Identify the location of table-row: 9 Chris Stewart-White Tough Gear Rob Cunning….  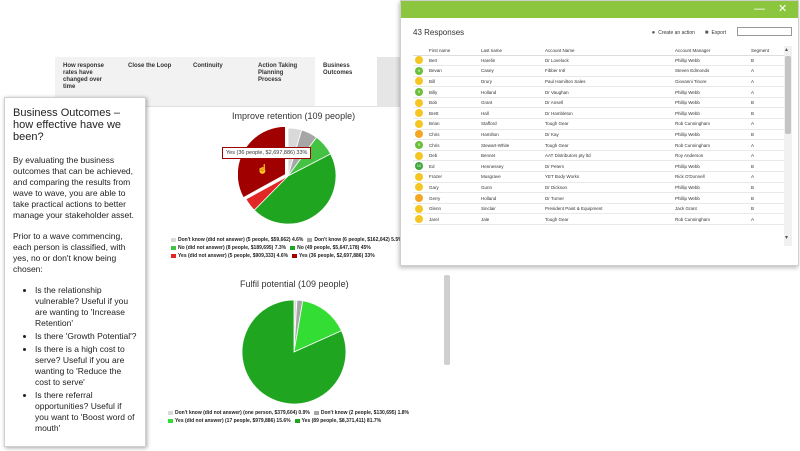
(599, 145).